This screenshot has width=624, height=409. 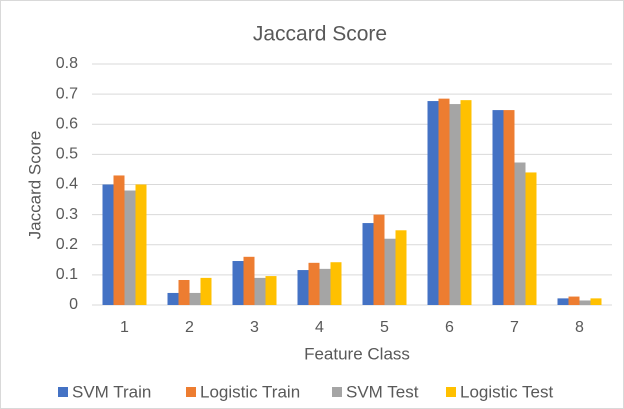 I want to click on legend-label: Logistic Test, so click(x=507, y=391).